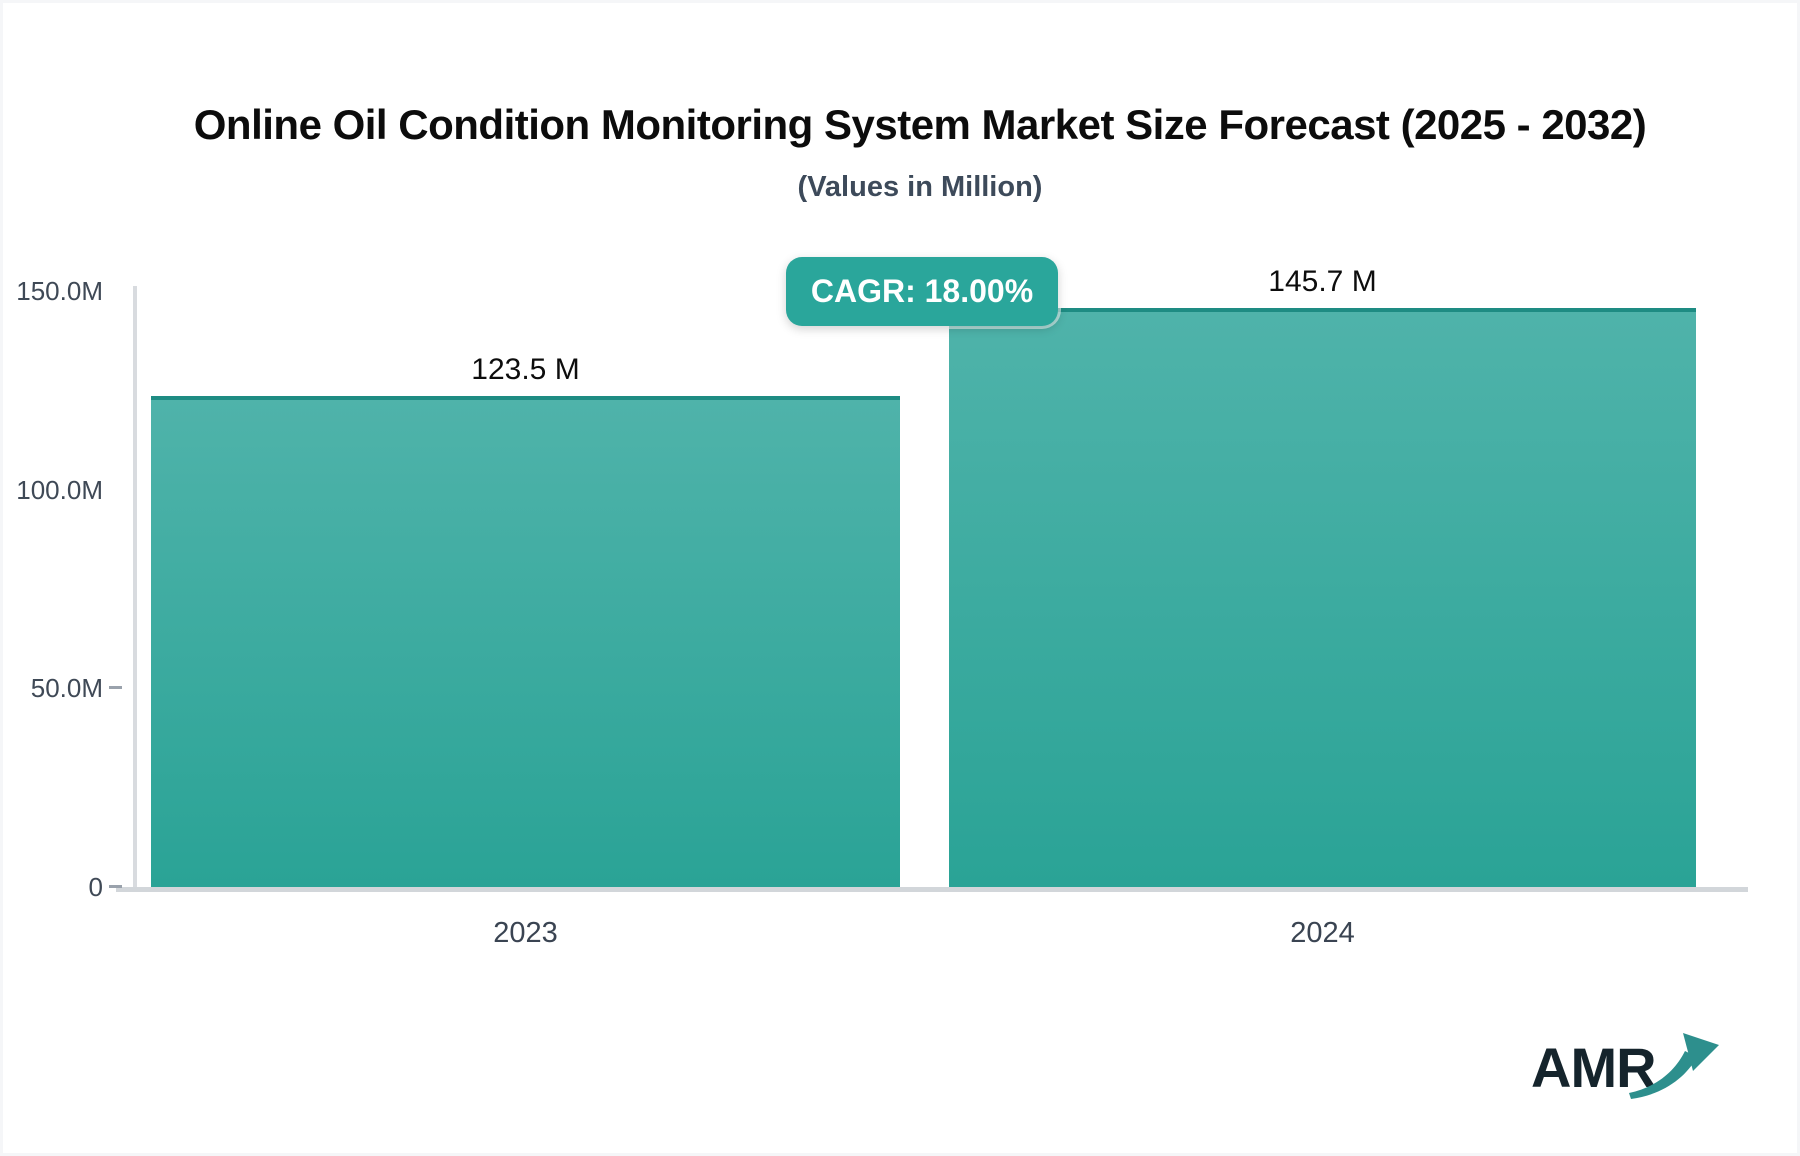 The width and height of the screenshot is (1800, 1156). What do you see at coordinates (1322, 933) in the screenshot?
I see `x-axis-label-2024: 2024` at bounding box center [1322, 933].